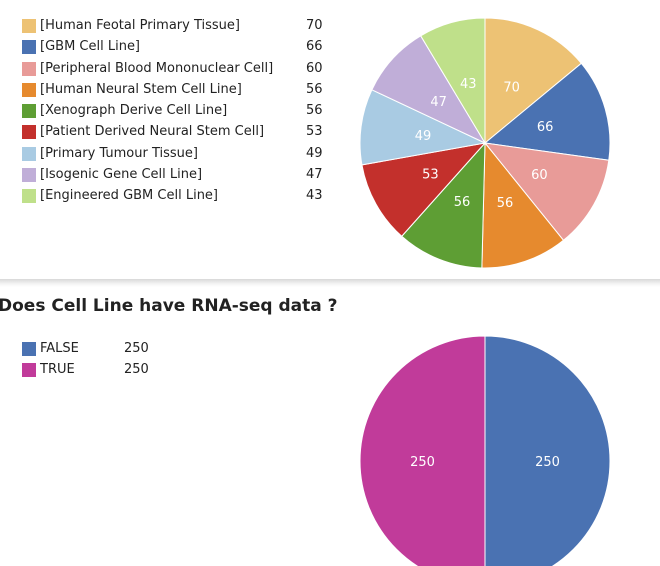 This screenshot has height=566, width=660. I want to click on legend-label: [Human Feotal Primary Tissue], so click(140, 25).